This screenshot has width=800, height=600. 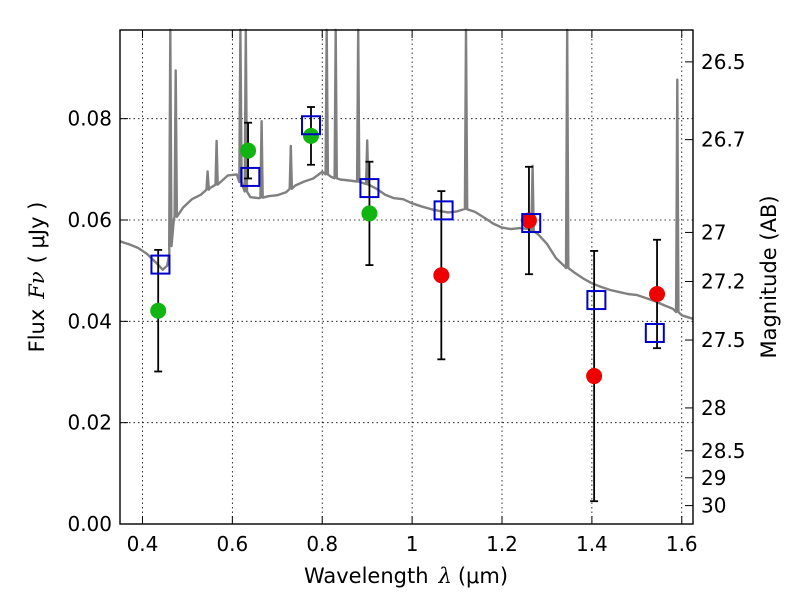 I want to click on x-tick-label: 0.8, so click(x=322, y=544).